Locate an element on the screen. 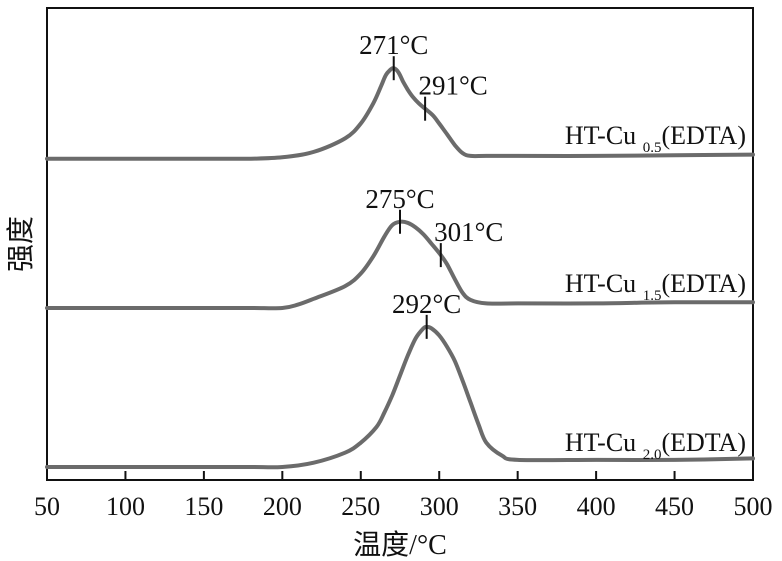 This screenshot has height=561, width=782. series-line-1.5 is located at coordinates (400, 265).